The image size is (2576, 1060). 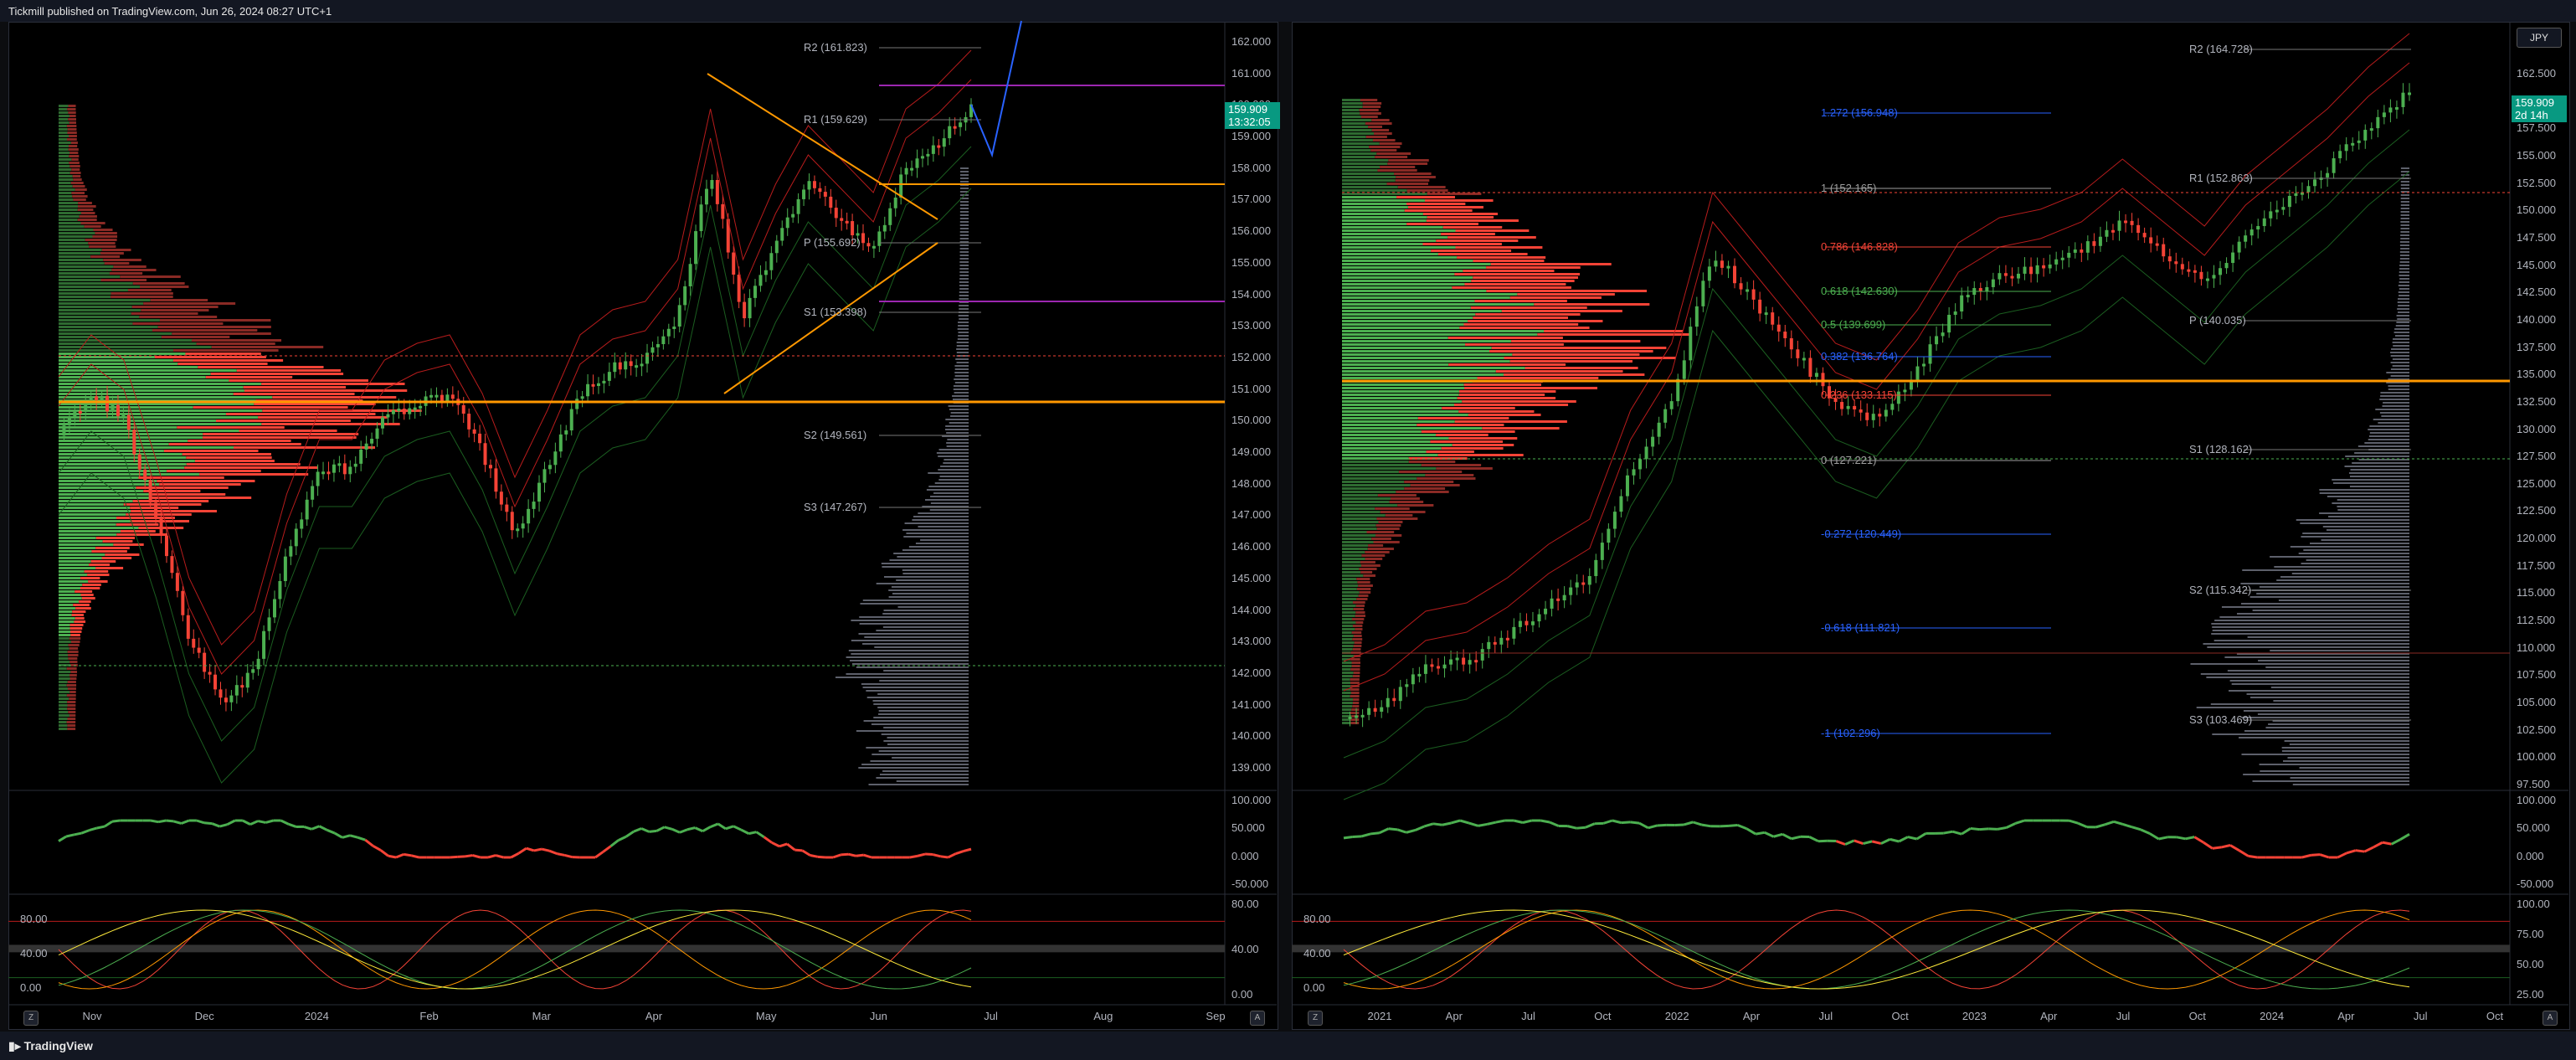 I want to click on tradingview-logo: ▮▸ TradingView, so click(x=50, y=1046).